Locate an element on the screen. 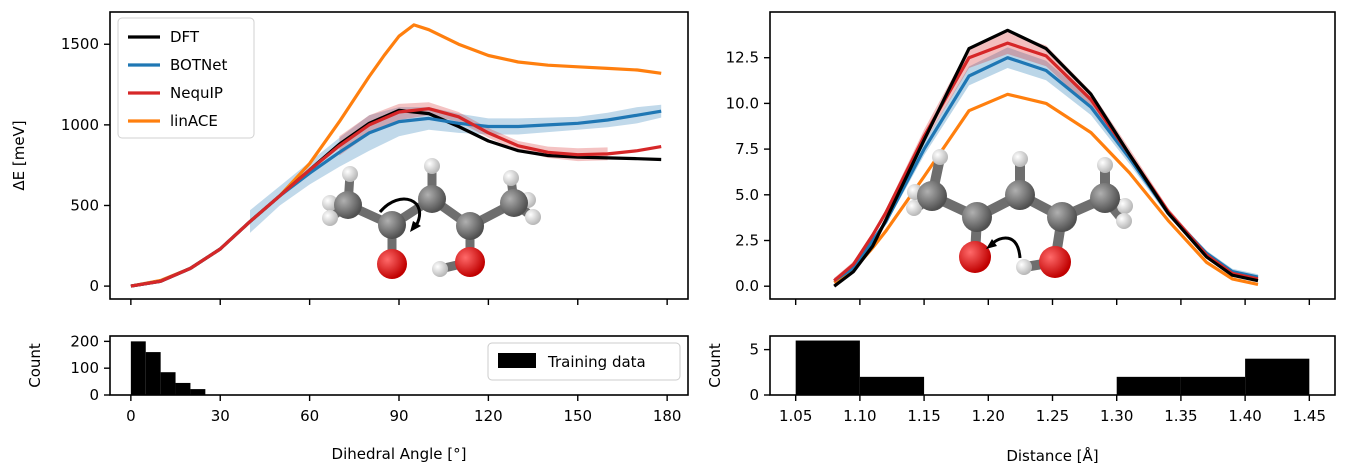 Image resolution: width=1347 pixels, height=466 pixels. legend-label-dft: DFT is located at coordinates (185, 37).